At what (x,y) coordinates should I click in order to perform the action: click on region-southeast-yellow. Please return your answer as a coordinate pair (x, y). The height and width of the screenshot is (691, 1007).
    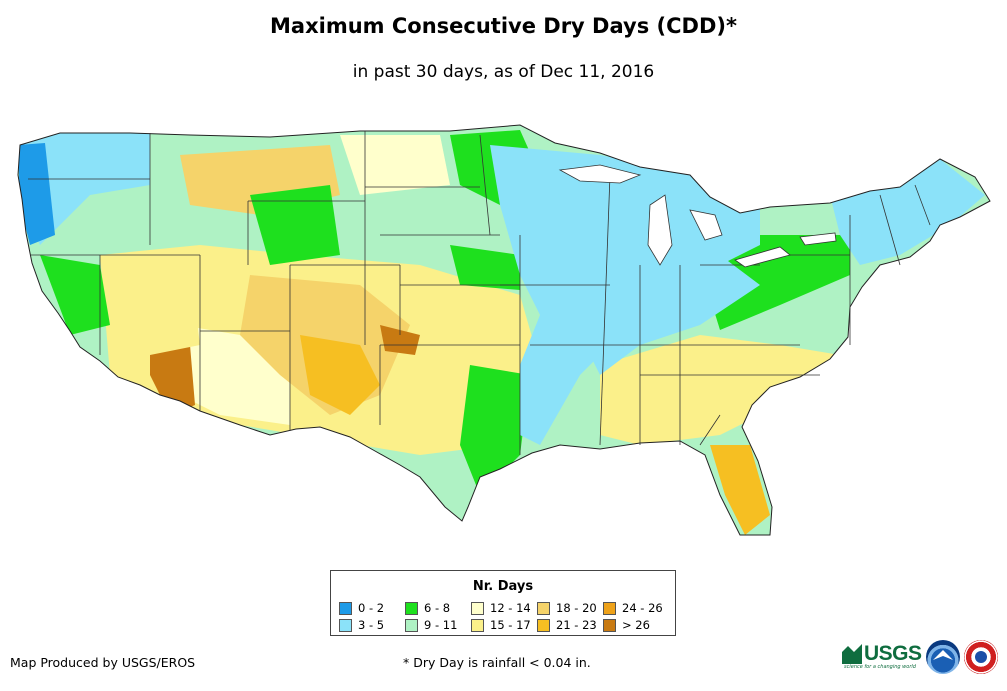
    Looking at the image, I should click on (720, 390).